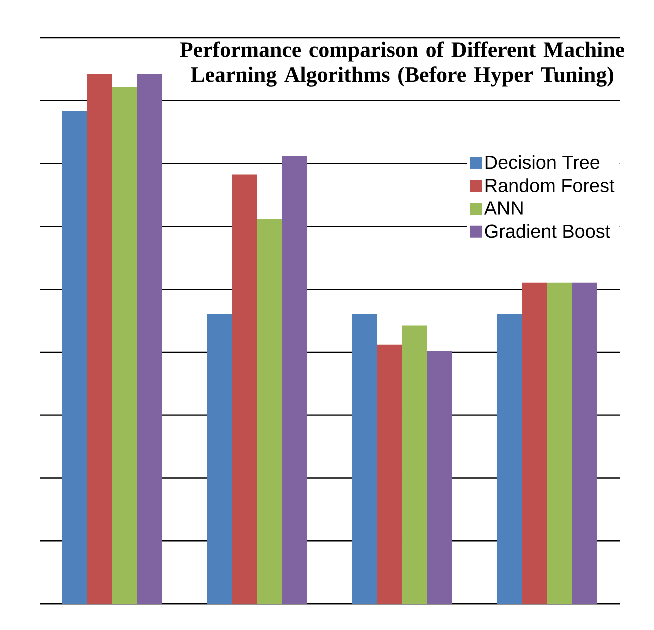 Image resolution: width=654 pixels, height=630 pixels. I want to click on legend-label: ANN, so click(503, 208).